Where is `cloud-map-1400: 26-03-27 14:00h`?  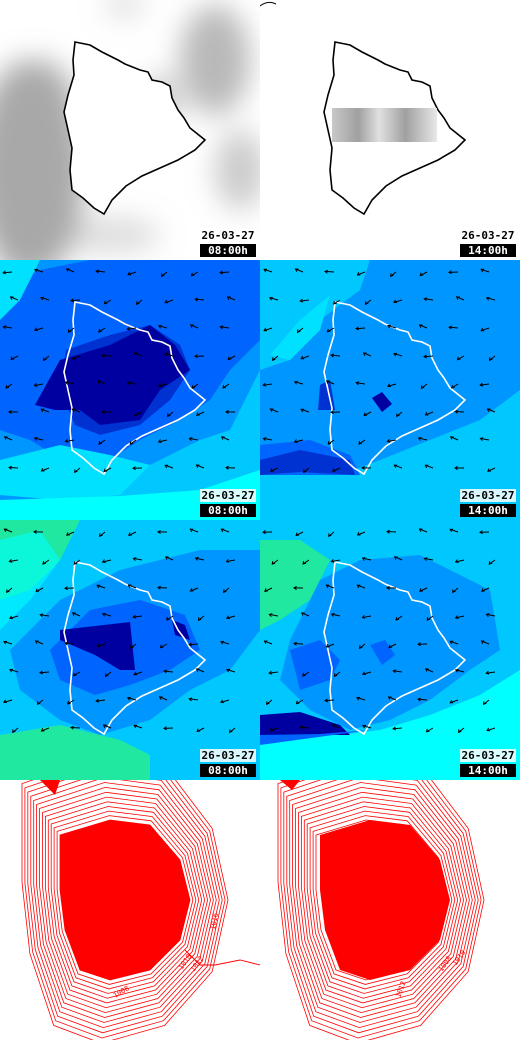
cloud-map-1400: 26-03-27 14:00h is located at coordinates (390, 130).